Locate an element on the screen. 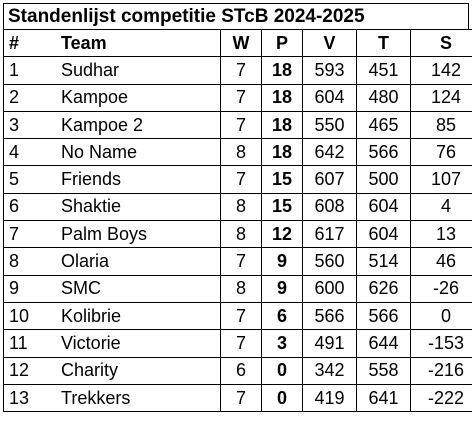 Image resolution: width=472 pixels, height=426 pixels. header-row: # Team W P V T S is located at coordinates (238, 43).